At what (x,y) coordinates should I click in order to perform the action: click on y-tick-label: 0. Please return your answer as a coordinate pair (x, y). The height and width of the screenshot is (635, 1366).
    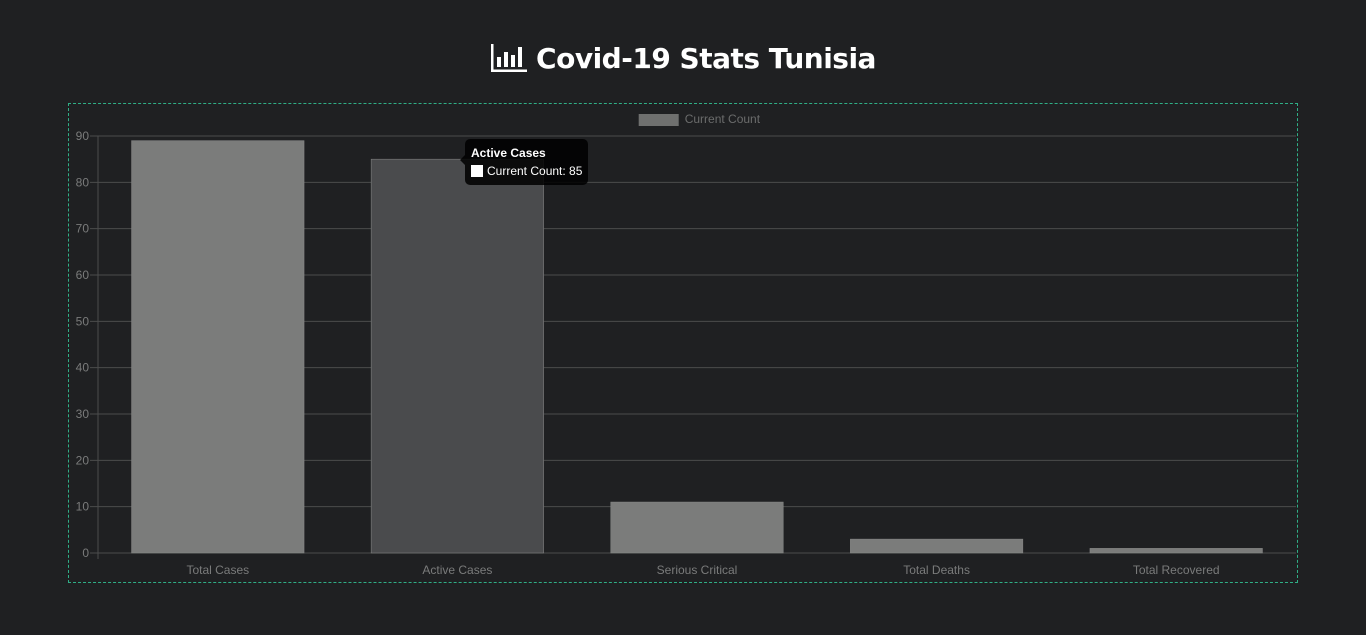
    Looking at the image, I should click on (85, 553).